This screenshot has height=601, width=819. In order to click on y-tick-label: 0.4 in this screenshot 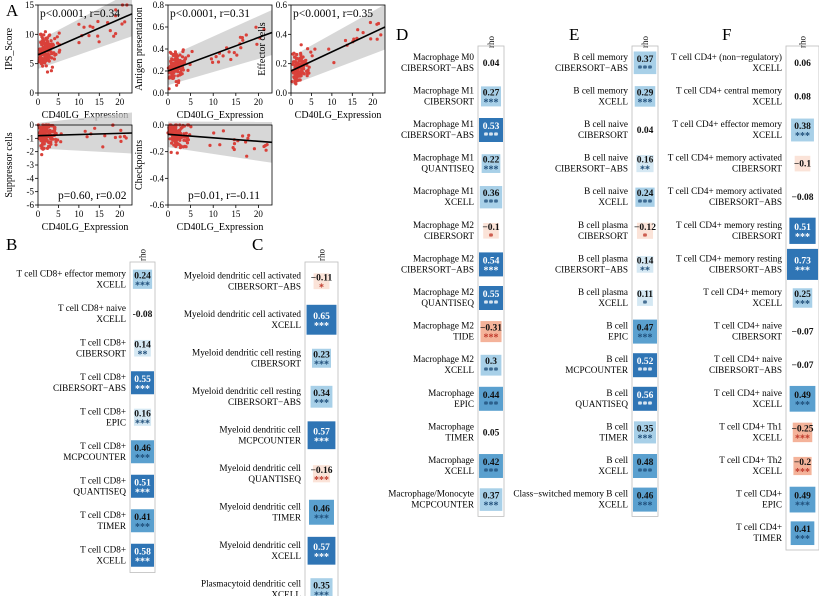, I will do `click(159, 49)`.